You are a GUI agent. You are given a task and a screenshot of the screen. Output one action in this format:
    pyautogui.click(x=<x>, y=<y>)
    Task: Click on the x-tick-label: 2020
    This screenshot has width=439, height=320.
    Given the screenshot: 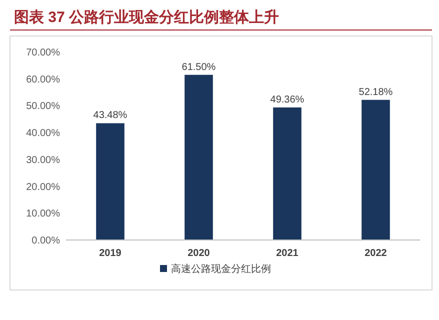 What is the action you would take?
    pyautogui.click(x=199, y=253)
    